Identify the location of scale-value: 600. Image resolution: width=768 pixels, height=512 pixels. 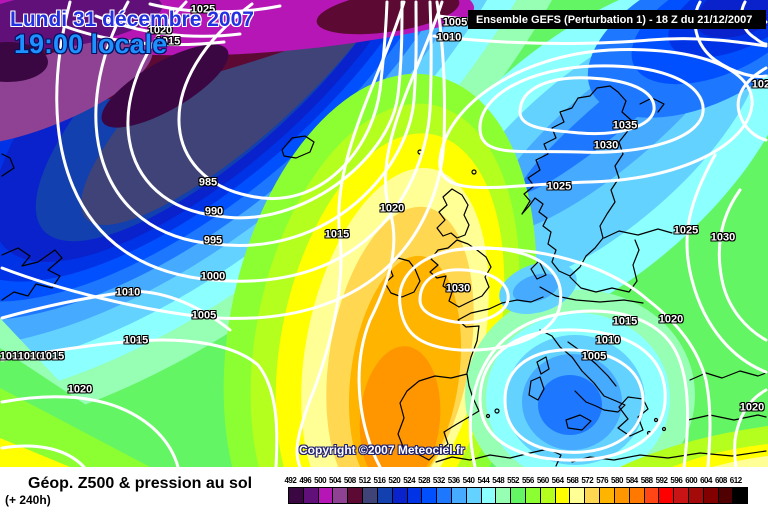
(691, 480).